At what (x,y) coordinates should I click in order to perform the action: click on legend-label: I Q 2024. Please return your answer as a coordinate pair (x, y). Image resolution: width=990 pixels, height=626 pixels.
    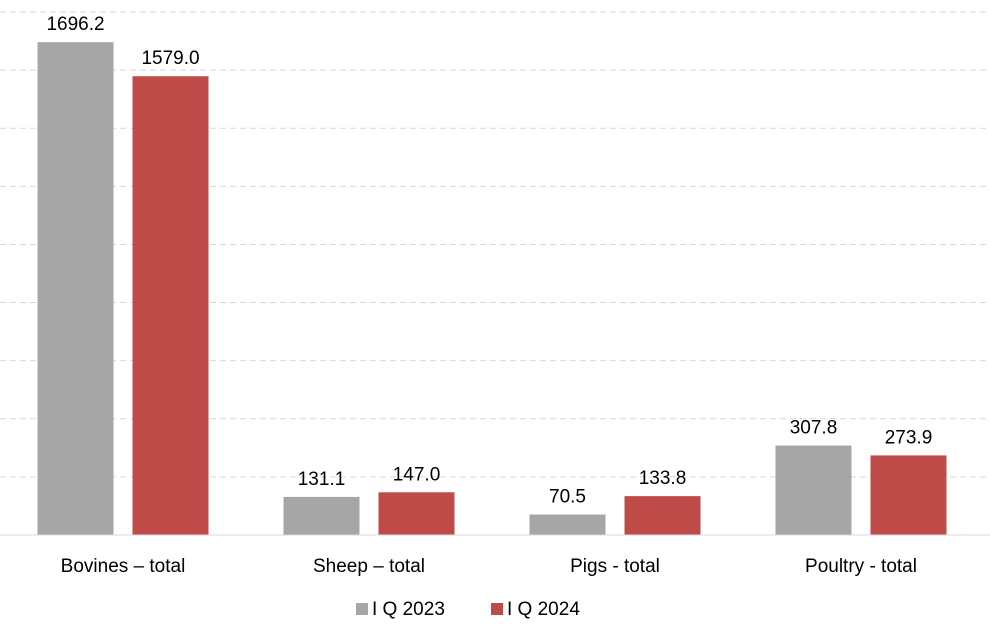
    Looking at the image, I should click on (543, 609).